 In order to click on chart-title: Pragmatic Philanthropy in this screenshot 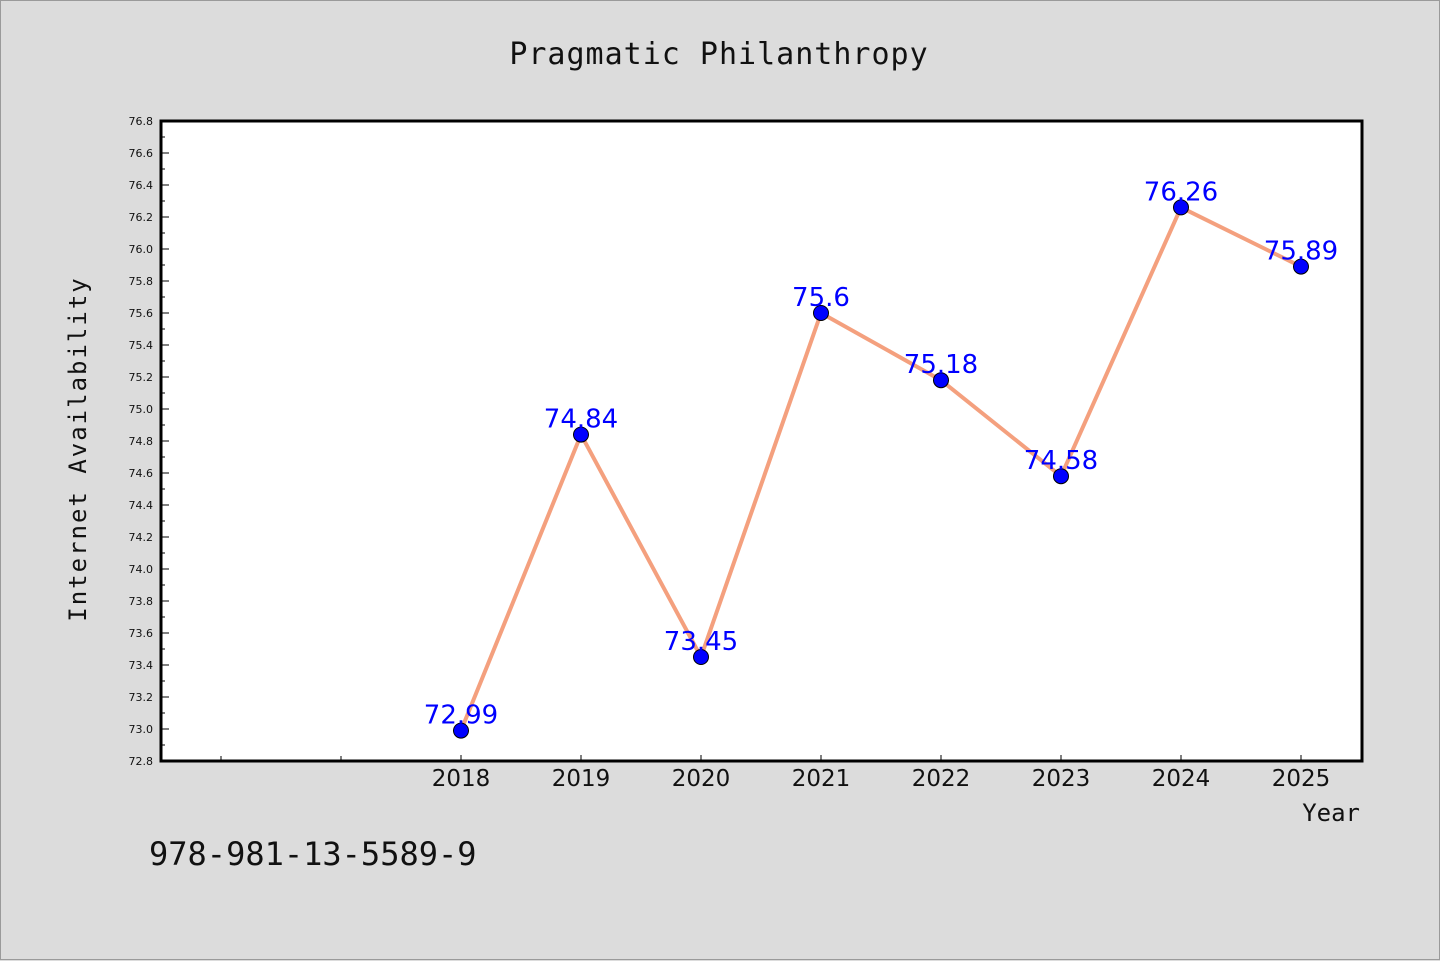, I will do `click(718, 54)`.